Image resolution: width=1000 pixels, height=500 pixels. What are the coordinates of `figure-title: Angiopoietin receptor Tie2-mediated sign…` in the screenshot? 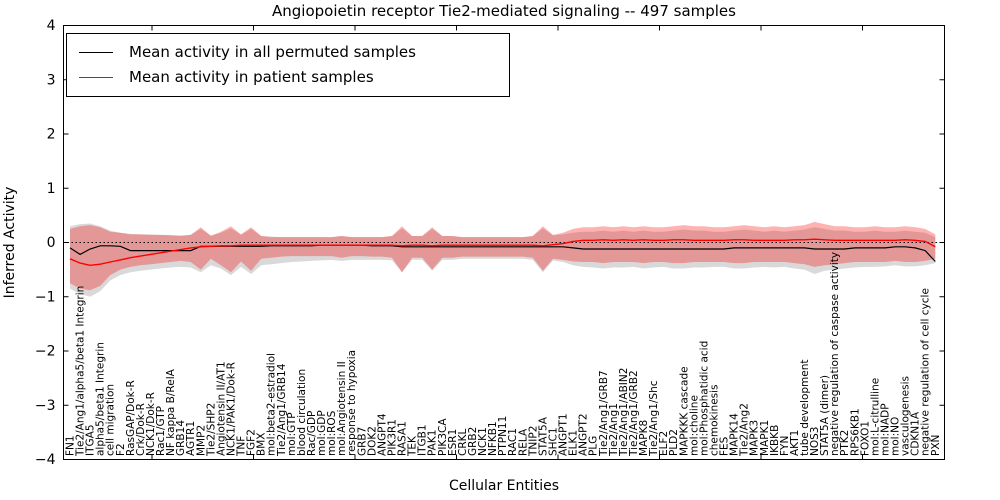 It's located at (504, 11).